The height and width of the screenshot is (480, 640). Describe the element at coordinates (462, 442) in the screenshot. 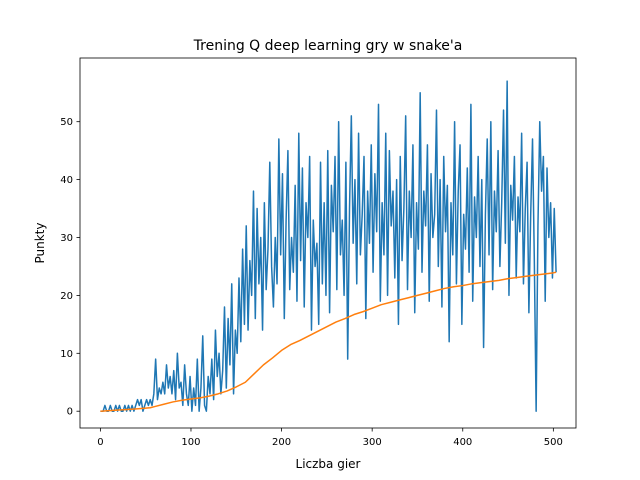

I see `x-tick-label: 400` at that location.